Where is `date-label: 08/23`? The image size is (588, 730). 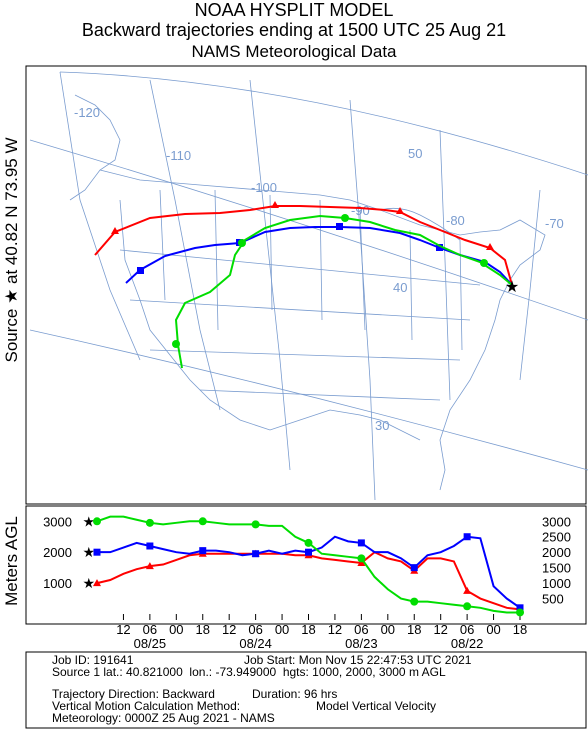 date-label: 08/23 is located at coordinates (361, 643).